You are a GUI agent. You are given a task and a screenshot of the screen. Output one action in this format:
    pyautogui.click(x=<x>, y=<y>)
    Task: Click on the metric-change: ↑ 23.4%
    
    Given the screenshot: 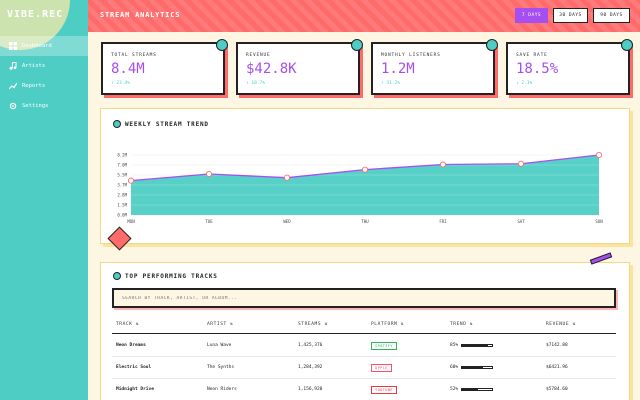 What is the action you would take?
    pyautogui.click(x=120, y=83)
    